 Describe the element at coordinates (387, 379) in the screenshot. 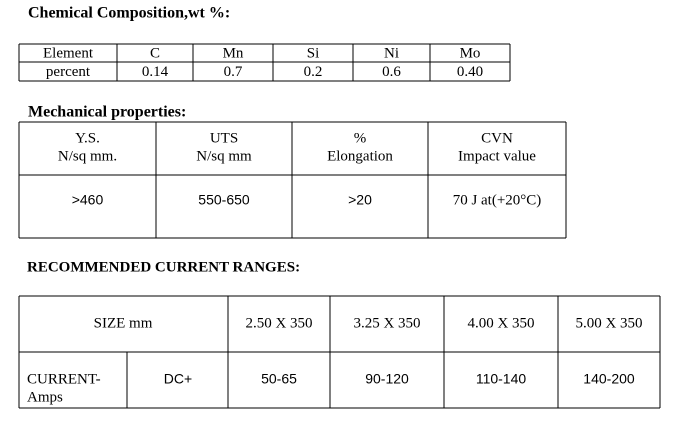

I see `table-cell: 90-120` at that location.